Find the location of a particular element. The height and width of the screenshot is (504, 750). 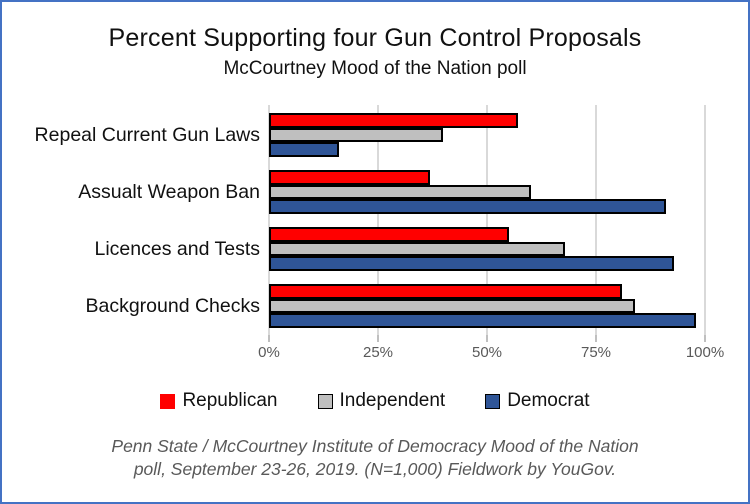

legend-item-independent: Independent is located at coordinates (381, 401).